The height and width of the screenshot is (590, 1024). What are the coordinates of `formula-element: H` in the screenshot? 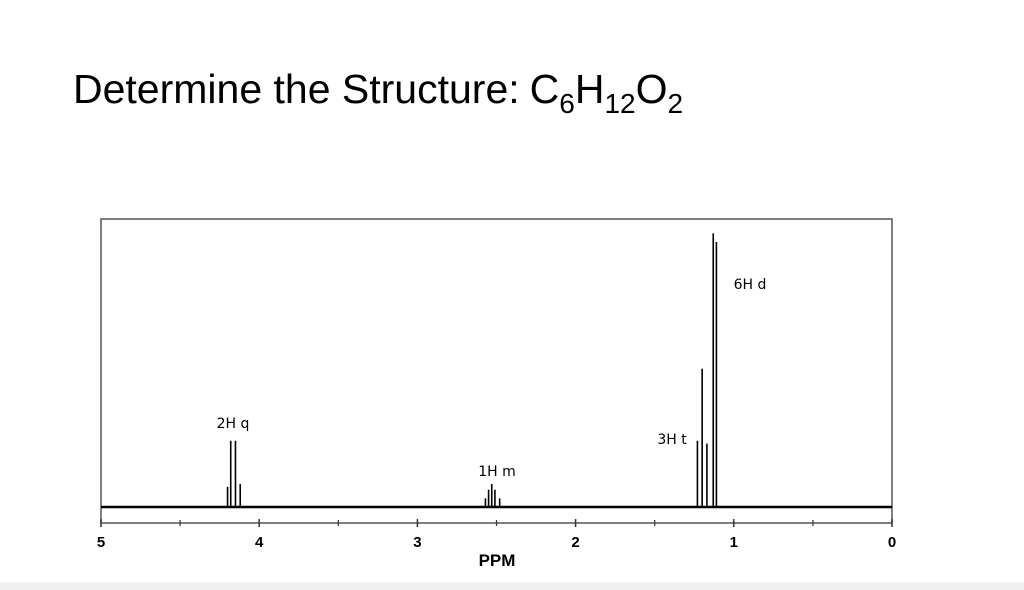 It's located at (590, 89).